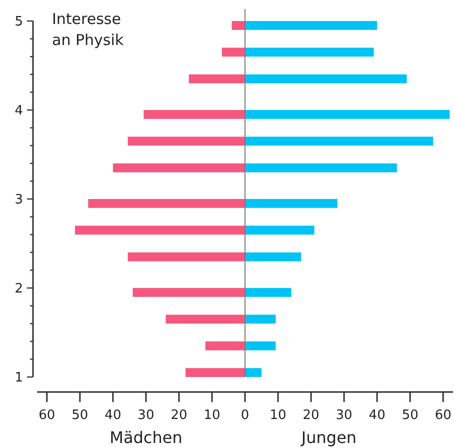  Describe the element at coordinates (18, 22) in the screenshot. I see `y-tick-label: 5` at that location.